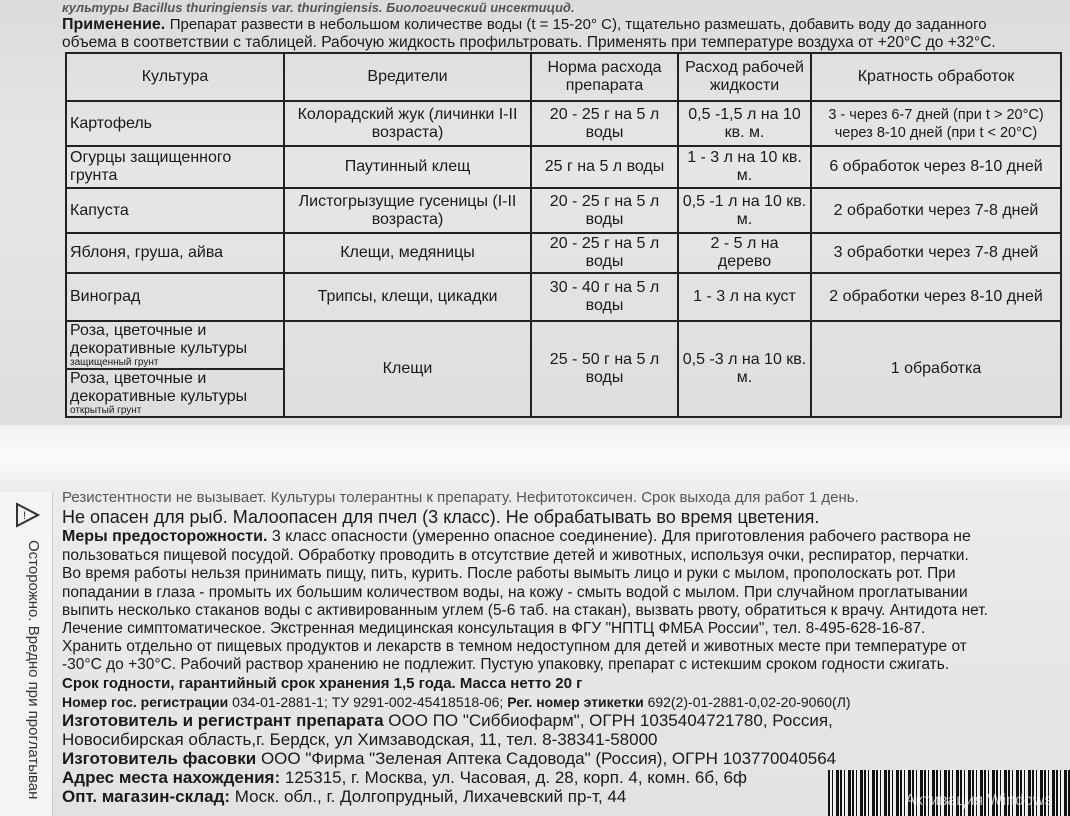  What do you see at coordinates (223, 720) in the screenshot?
I see `maker-label: Изготовитель и регистрант препарата` at bounding box center [223, 720].